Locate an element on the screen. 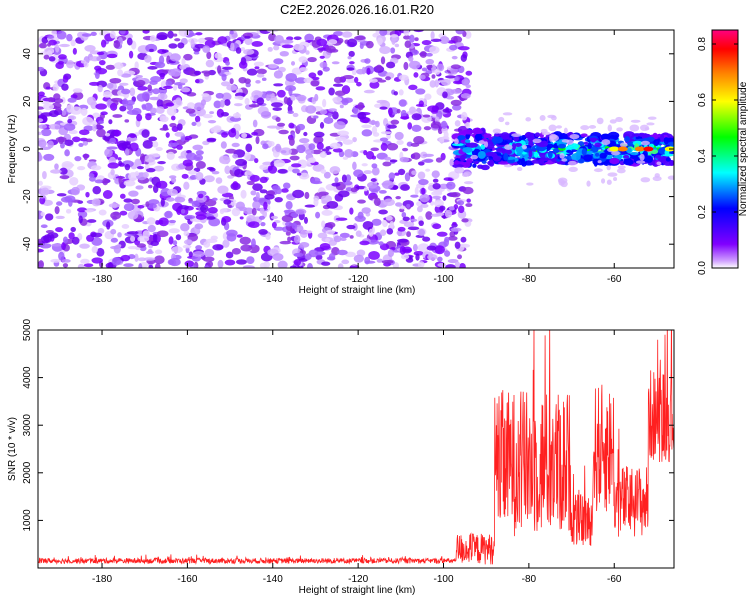 This screenshot has width=750, height=600. spectrogram-y-tick-label: 20 is located at coordinates (27, 101).